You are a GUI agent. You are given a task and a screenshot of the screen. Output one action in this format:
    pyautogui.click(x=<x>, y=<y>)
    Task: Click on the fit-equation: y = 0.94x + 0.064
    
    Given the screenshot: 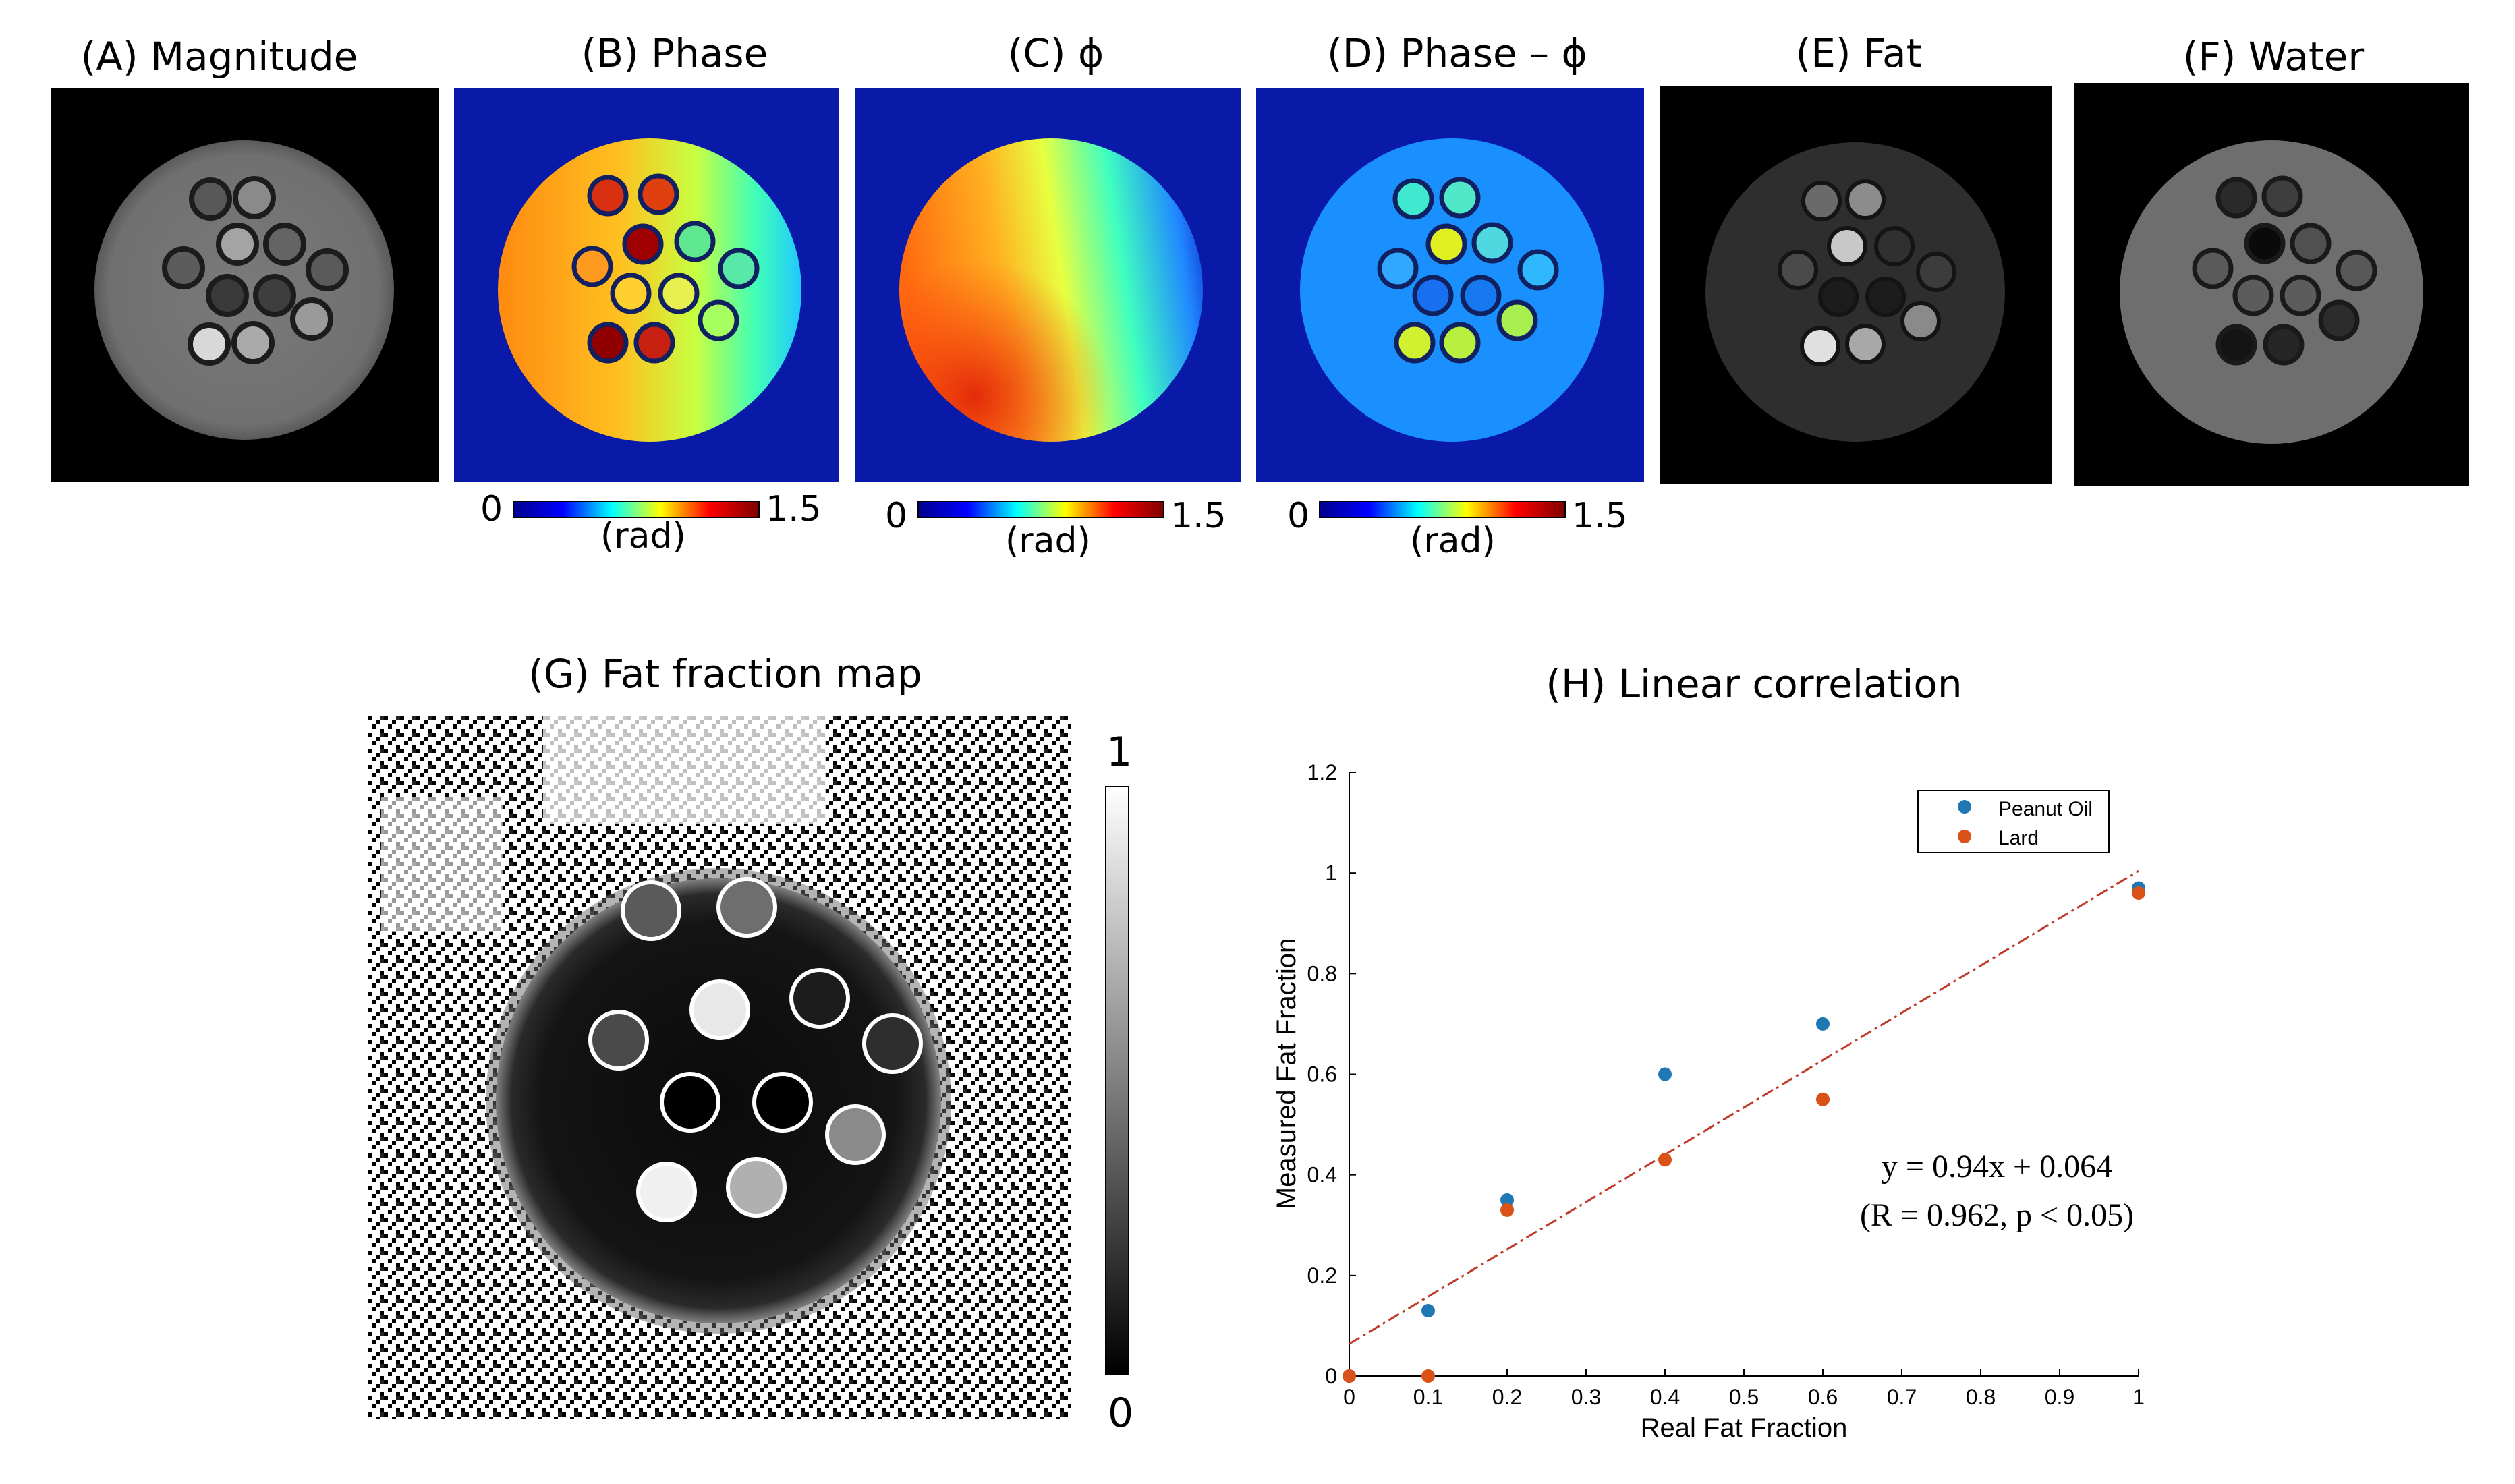 What is the action you would take?
    pyautogui.click(x=1997, y=1167)
    